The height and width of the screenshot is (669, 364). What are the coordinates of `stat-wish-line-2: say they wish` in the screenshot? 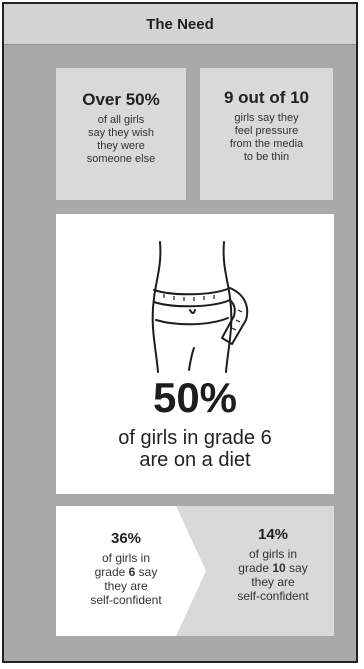 It's located at (121, 133).